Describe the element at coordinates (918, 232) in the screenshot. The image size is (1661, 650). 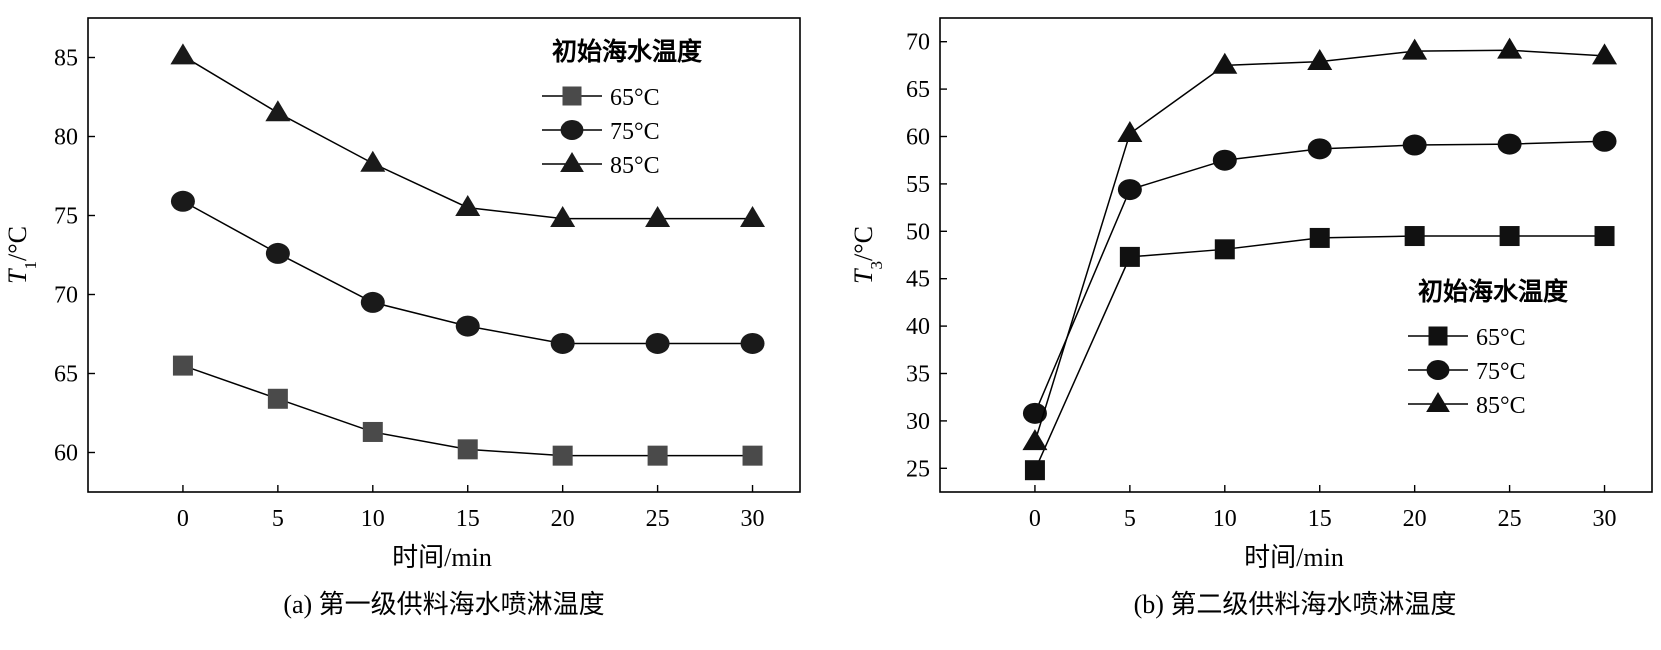
I see `y-tick-label: 50` at that location.